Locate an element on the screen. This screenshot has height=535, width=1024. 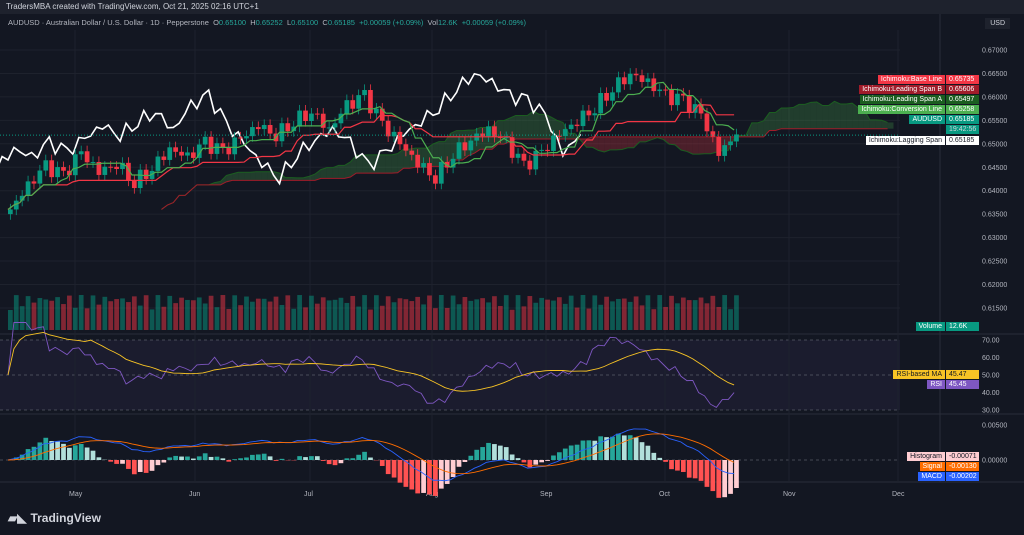
rsi-tick-label: 40.00 is located at coordinates (991, 393).